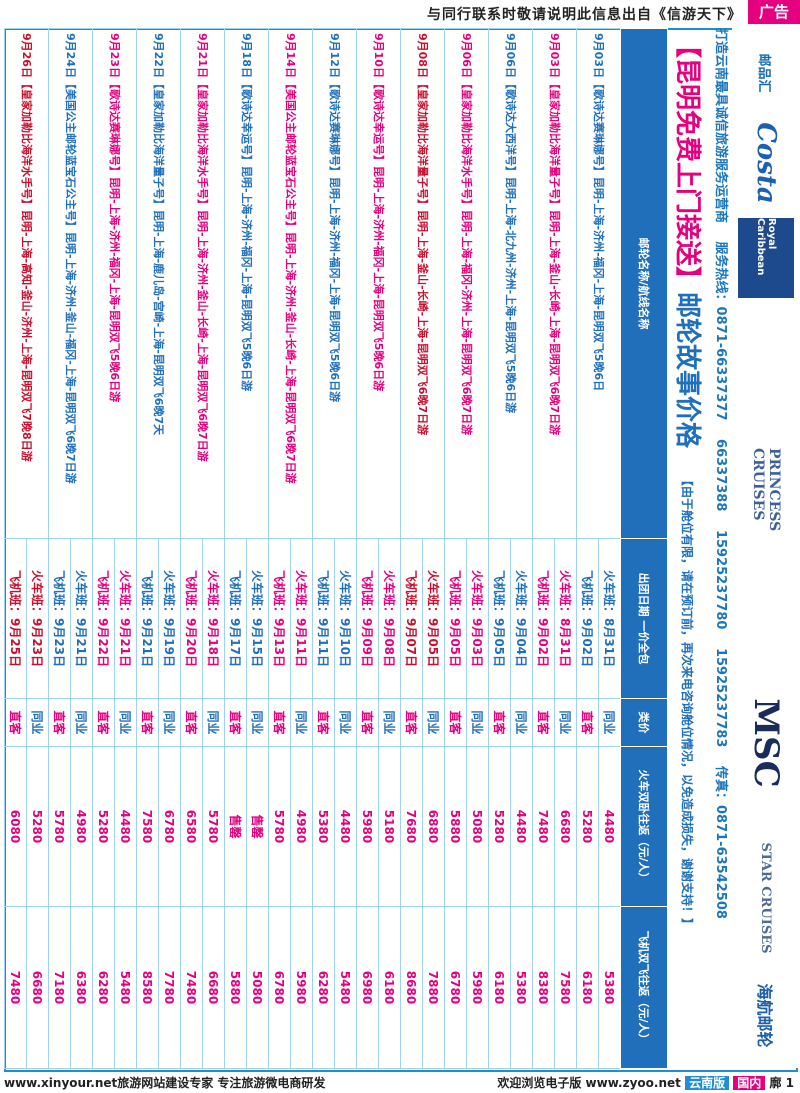 This screenshot has height=1093, width=800. I want to click on departure-date: 飞机班：9月05日, so click(455, 618).